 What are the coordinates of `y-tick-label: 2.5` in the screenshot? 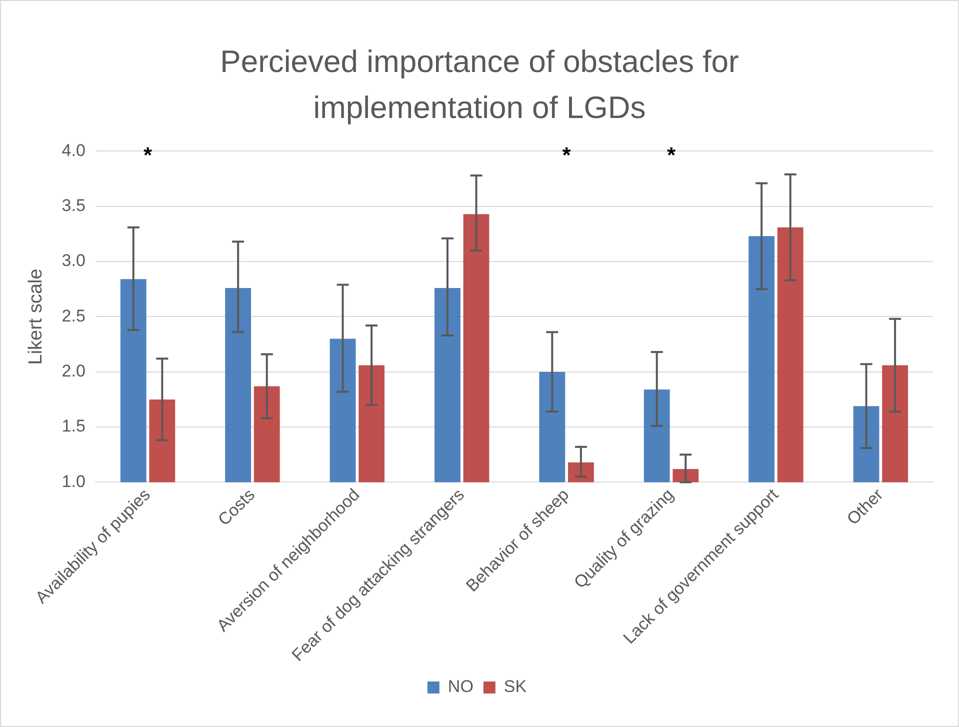 It's located at (74, 316).